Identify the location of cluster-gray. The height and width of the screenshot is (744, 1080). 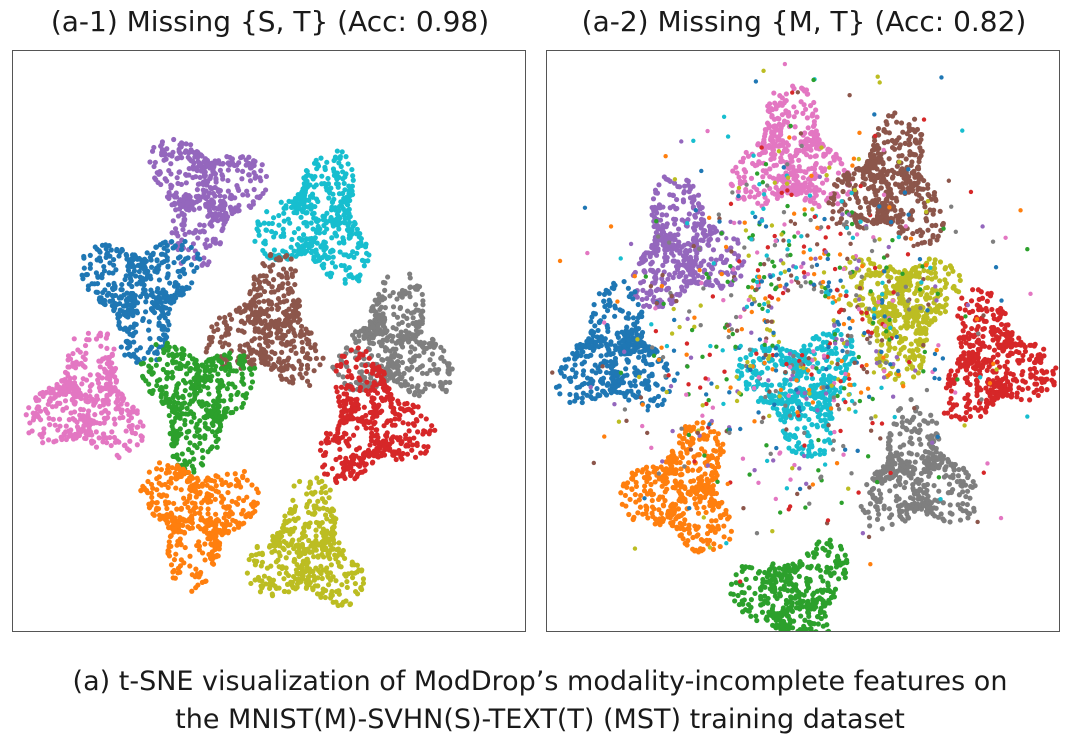
(392, 335).